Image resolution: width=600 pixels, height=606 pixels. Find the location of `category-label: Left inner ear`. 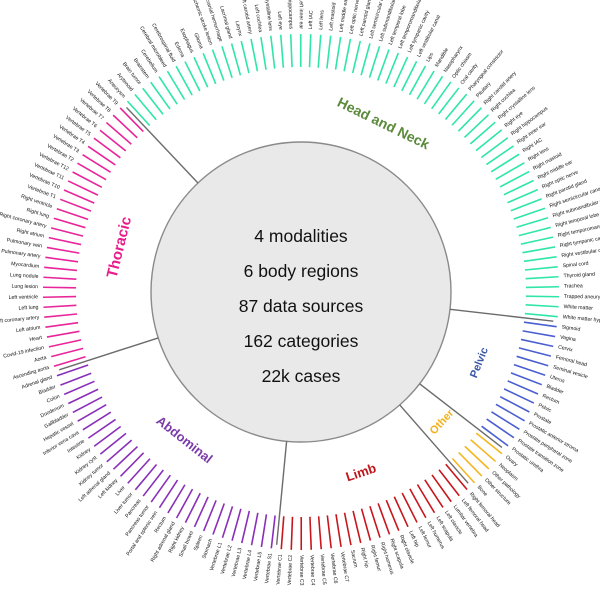

category-label: Left inner ear is located at coordinates (301, 14).